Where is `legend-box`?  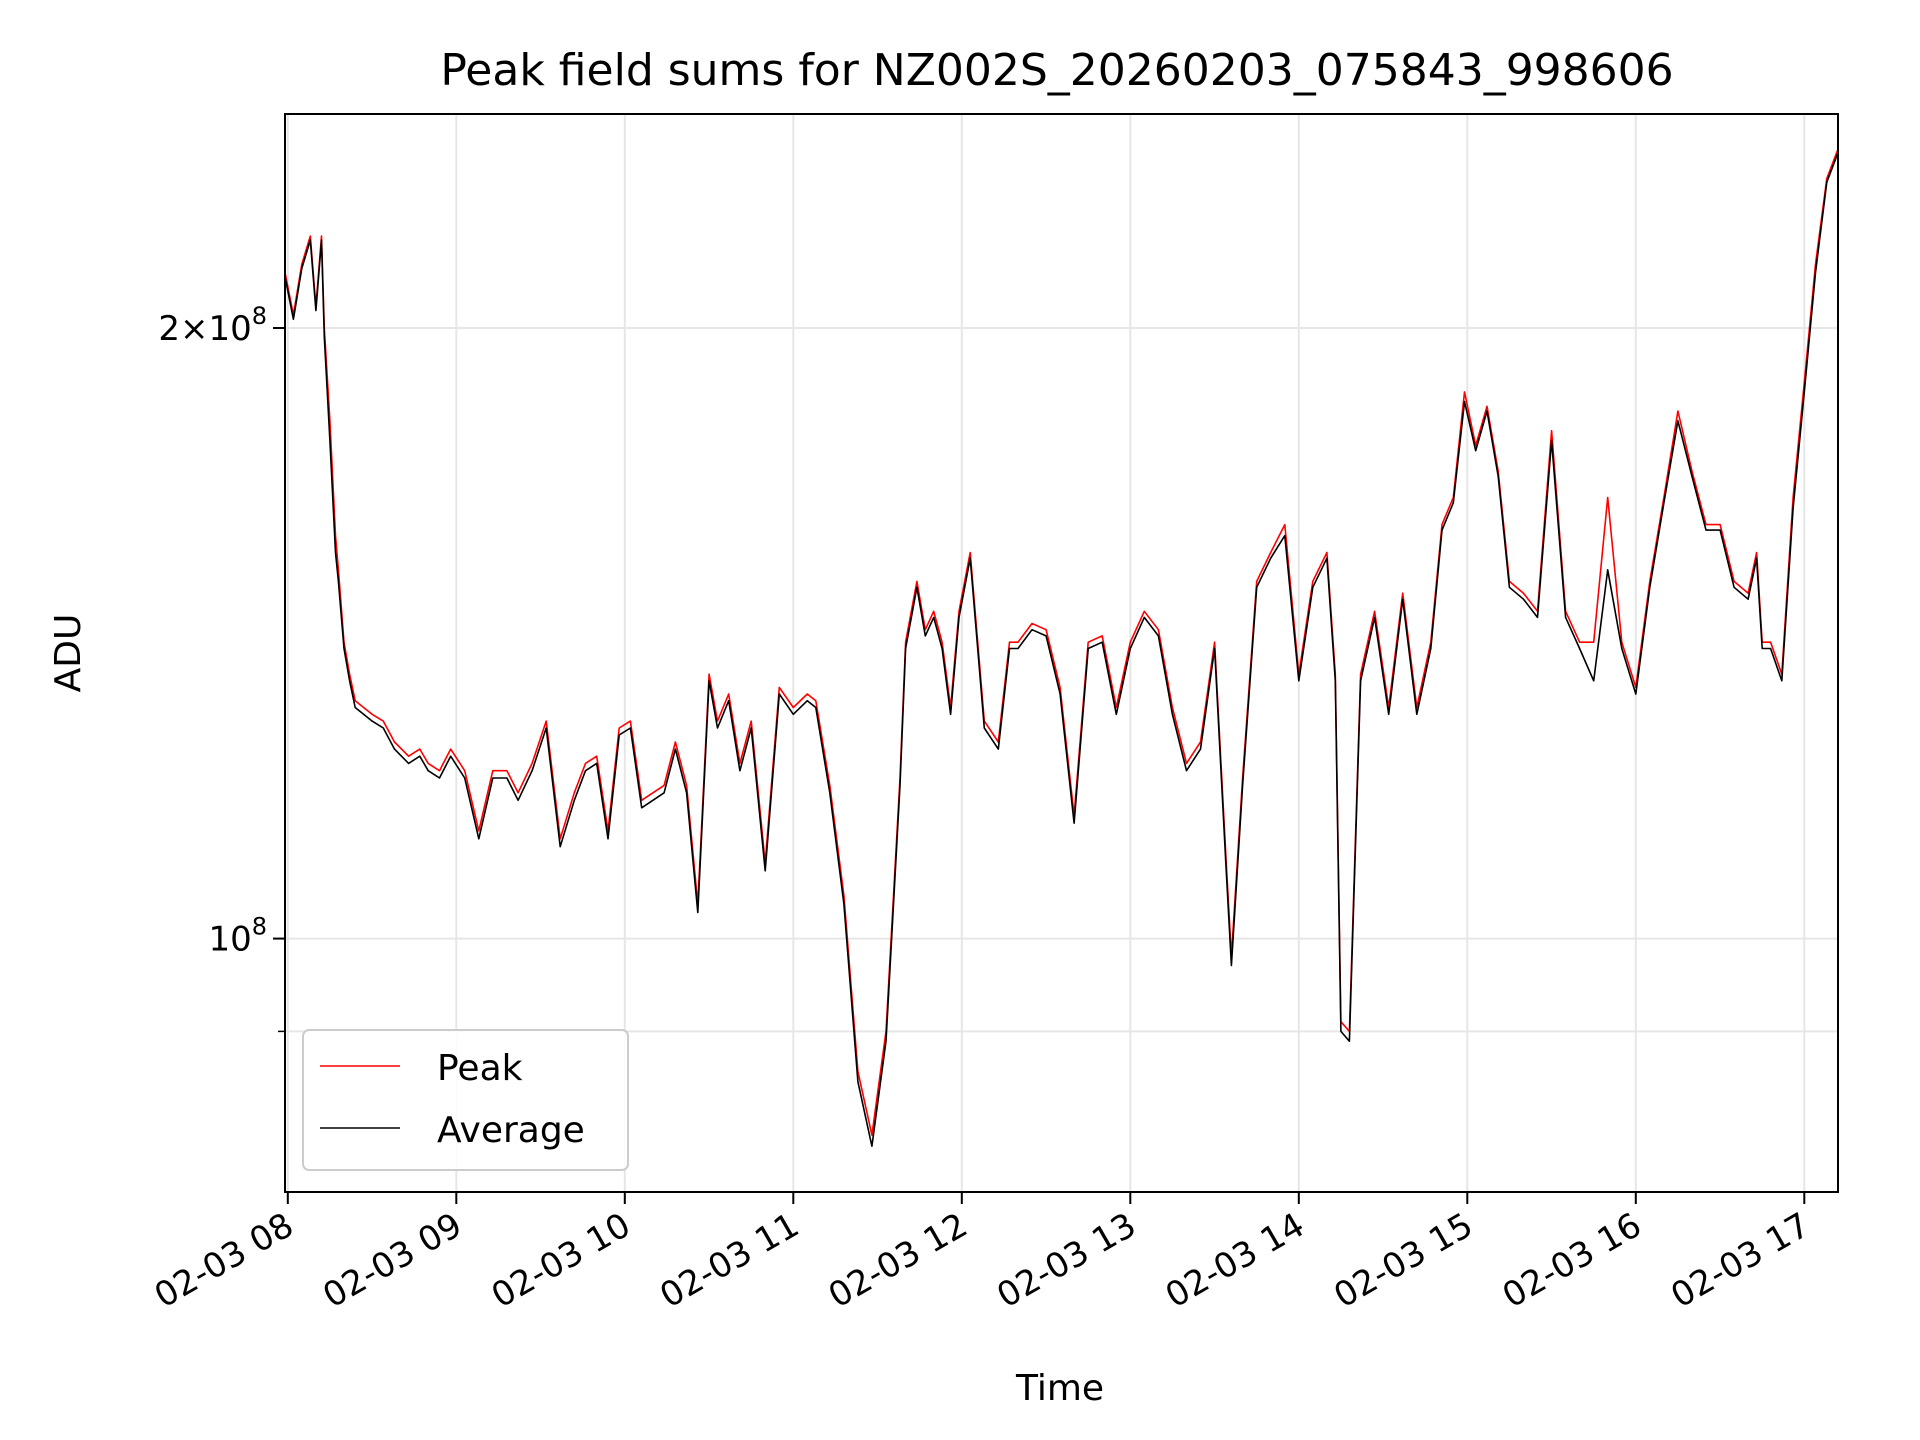
legend-box is located at coordinates (465, 1100).